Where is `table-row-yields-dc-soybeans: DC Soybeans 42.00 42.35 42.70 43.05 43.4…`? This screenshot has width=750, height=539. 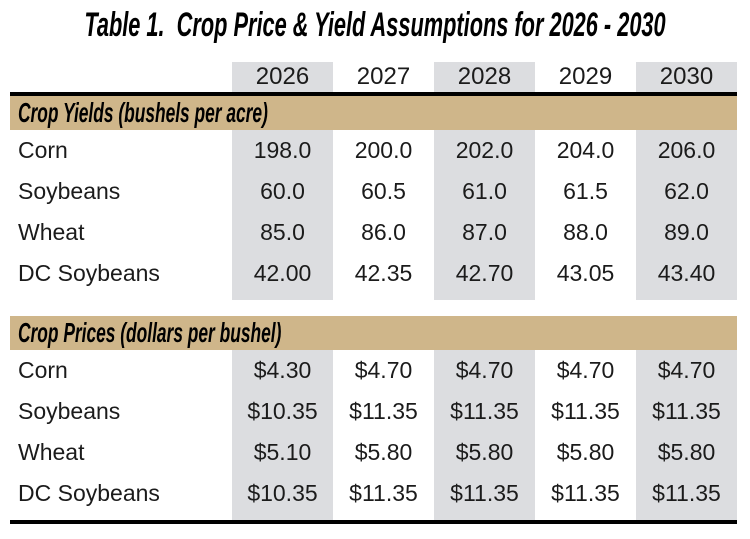
table-row-yields-dc-soybeans: DC Soybeans 42.00 42.35 42.70 43.05 43.4… is located at coordinates (373, 273).